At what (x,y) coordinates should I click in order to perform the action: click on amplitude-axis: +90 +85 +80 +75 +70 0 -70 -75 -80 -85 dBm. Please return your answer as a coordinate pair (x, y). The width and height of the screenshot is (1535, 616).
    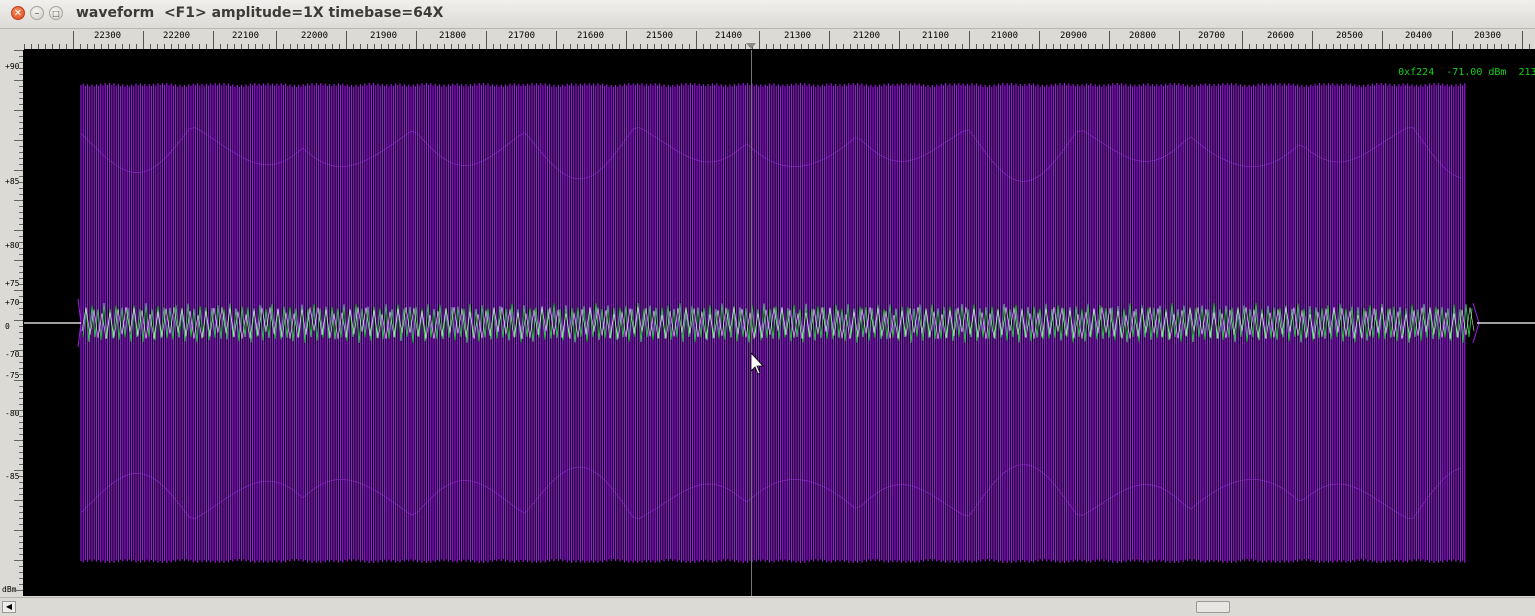
    Looking at the image, I should click on (12, 323).